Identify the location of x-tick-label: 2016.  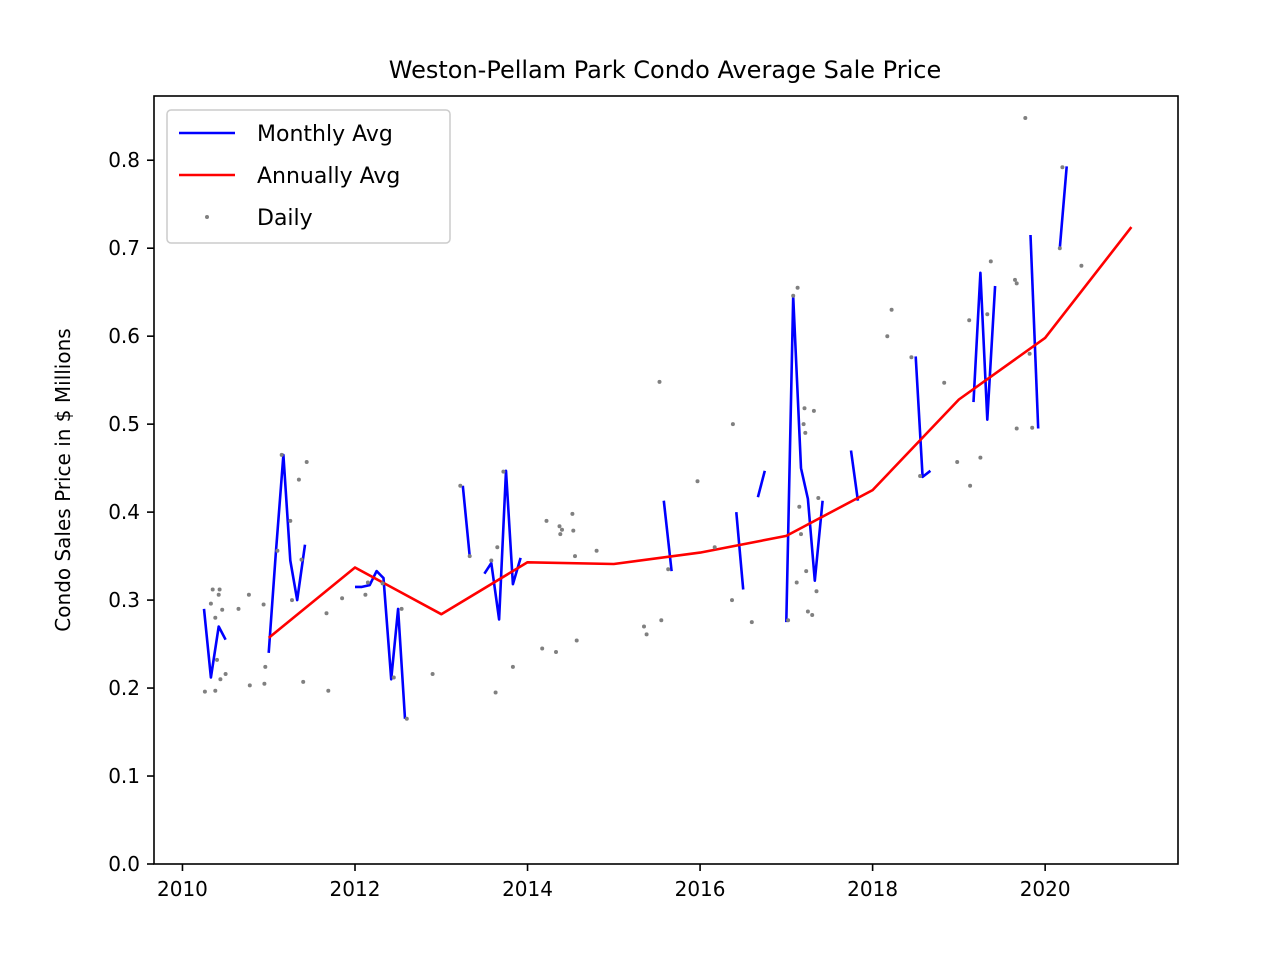
(700, 889).